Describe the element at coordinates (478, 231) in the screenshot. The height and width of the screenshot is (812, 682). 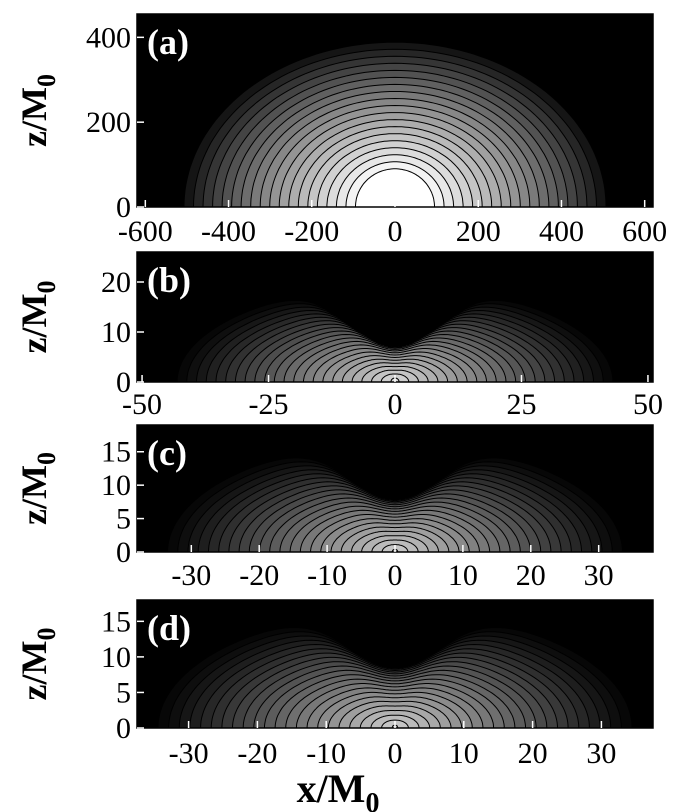
I see `x-tick-label: 200` at that location.